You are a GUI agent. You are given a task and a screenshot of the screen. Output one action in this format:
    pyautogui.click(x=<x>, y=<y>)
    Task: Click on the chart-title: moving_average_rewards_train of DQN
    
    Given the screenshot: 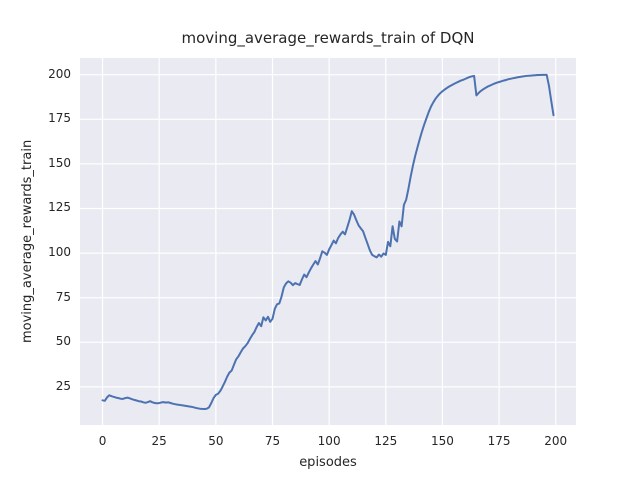 What is the action you would take?
    pyautogui.click(x=328, y=38)
    